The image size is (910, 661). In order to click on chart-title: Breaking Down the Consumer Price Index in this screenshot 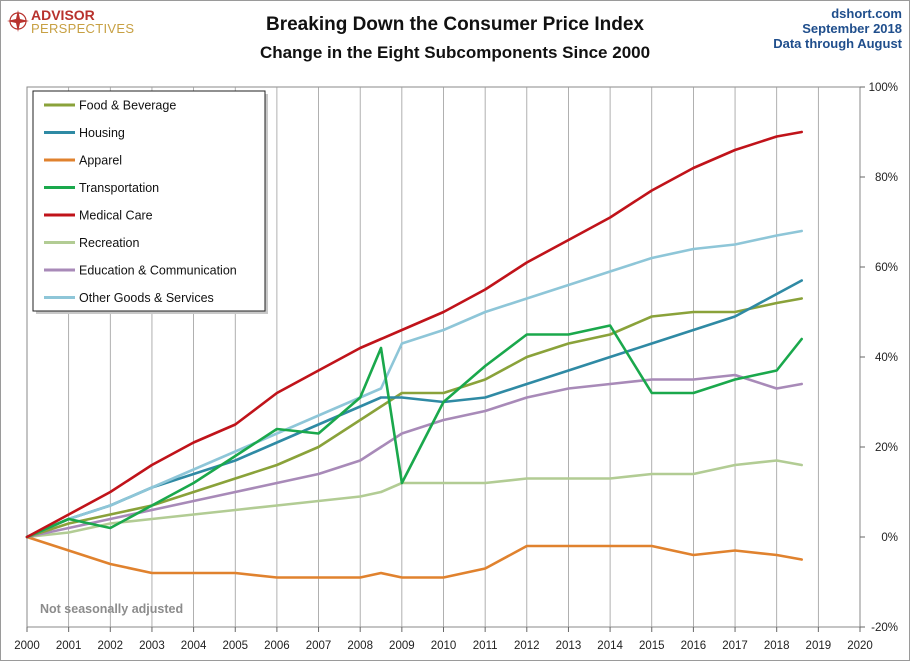, I will do `click(455, 24)`.